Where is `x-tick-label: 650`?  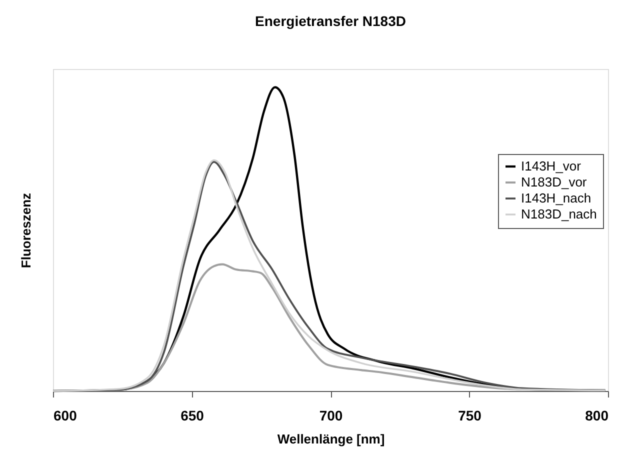 x-tick-label: 650 is located at coordinates (192, 416).